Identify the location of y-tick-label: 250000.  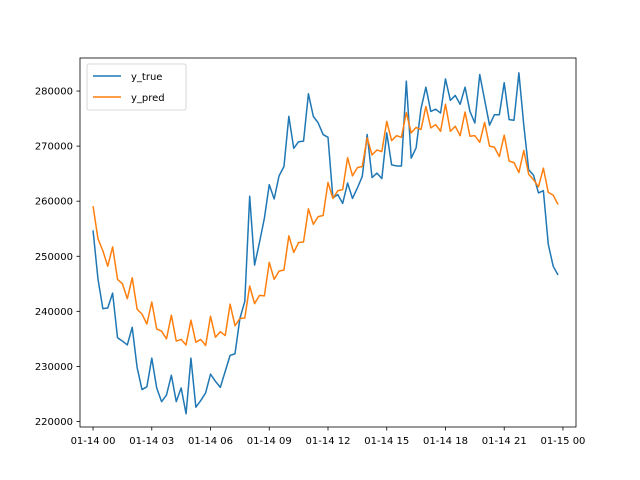
(54, 257).